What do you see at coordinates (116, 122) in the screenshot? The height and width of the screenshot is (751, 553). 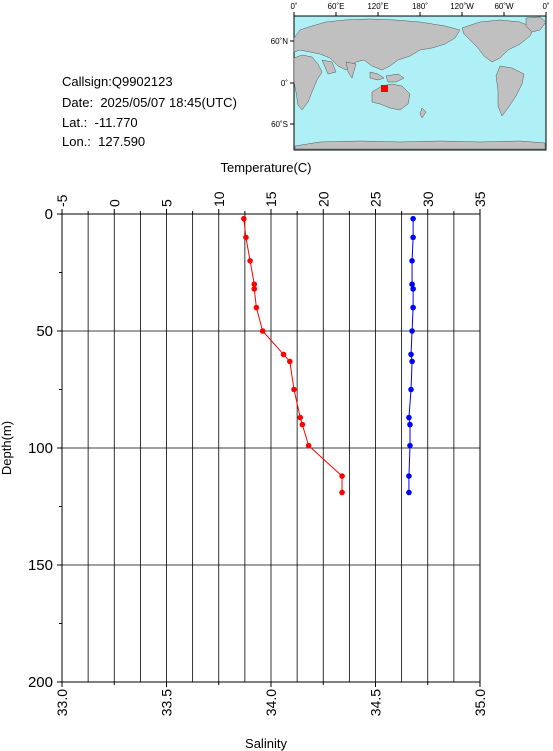 I see `lat-value: -11.770` at bounding box center [116, 122].